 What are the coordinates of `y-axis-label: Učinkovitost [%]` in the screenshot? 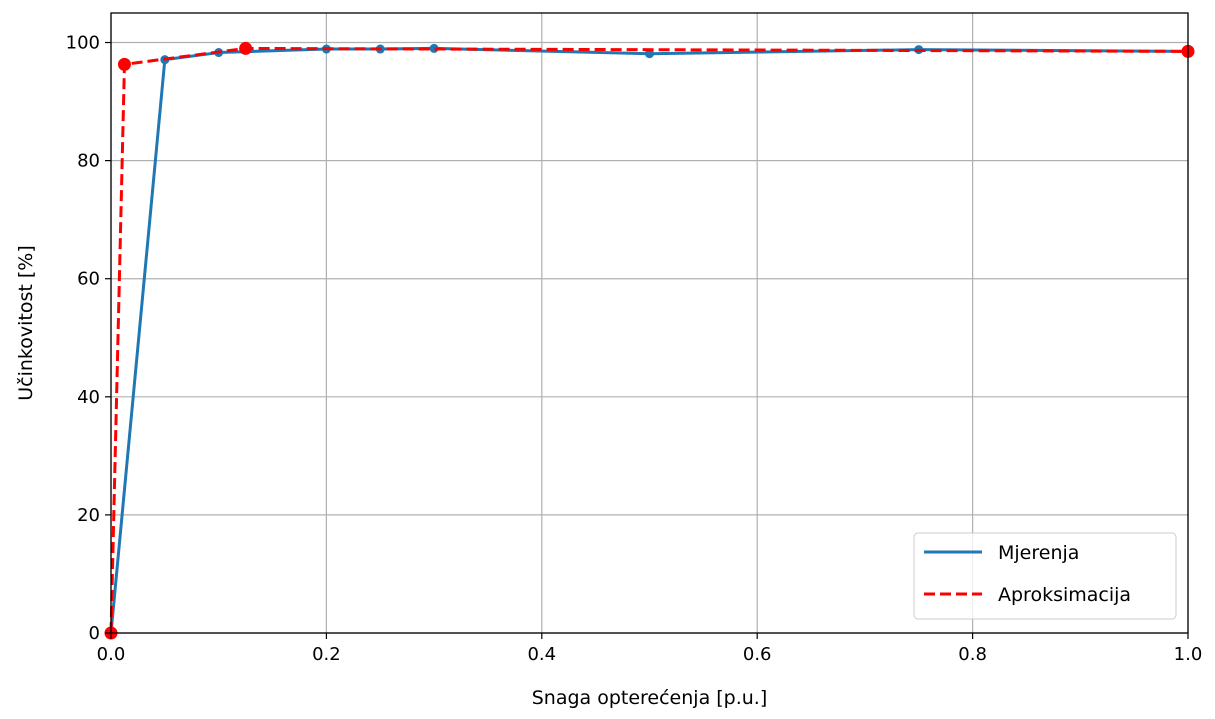 It's located at (26, 323).